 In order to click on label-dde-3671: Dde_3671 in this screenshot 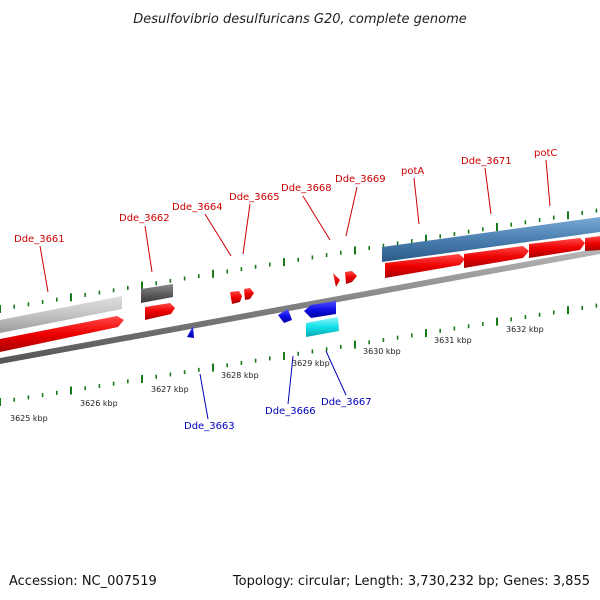, I will do `click(486, 161)`.